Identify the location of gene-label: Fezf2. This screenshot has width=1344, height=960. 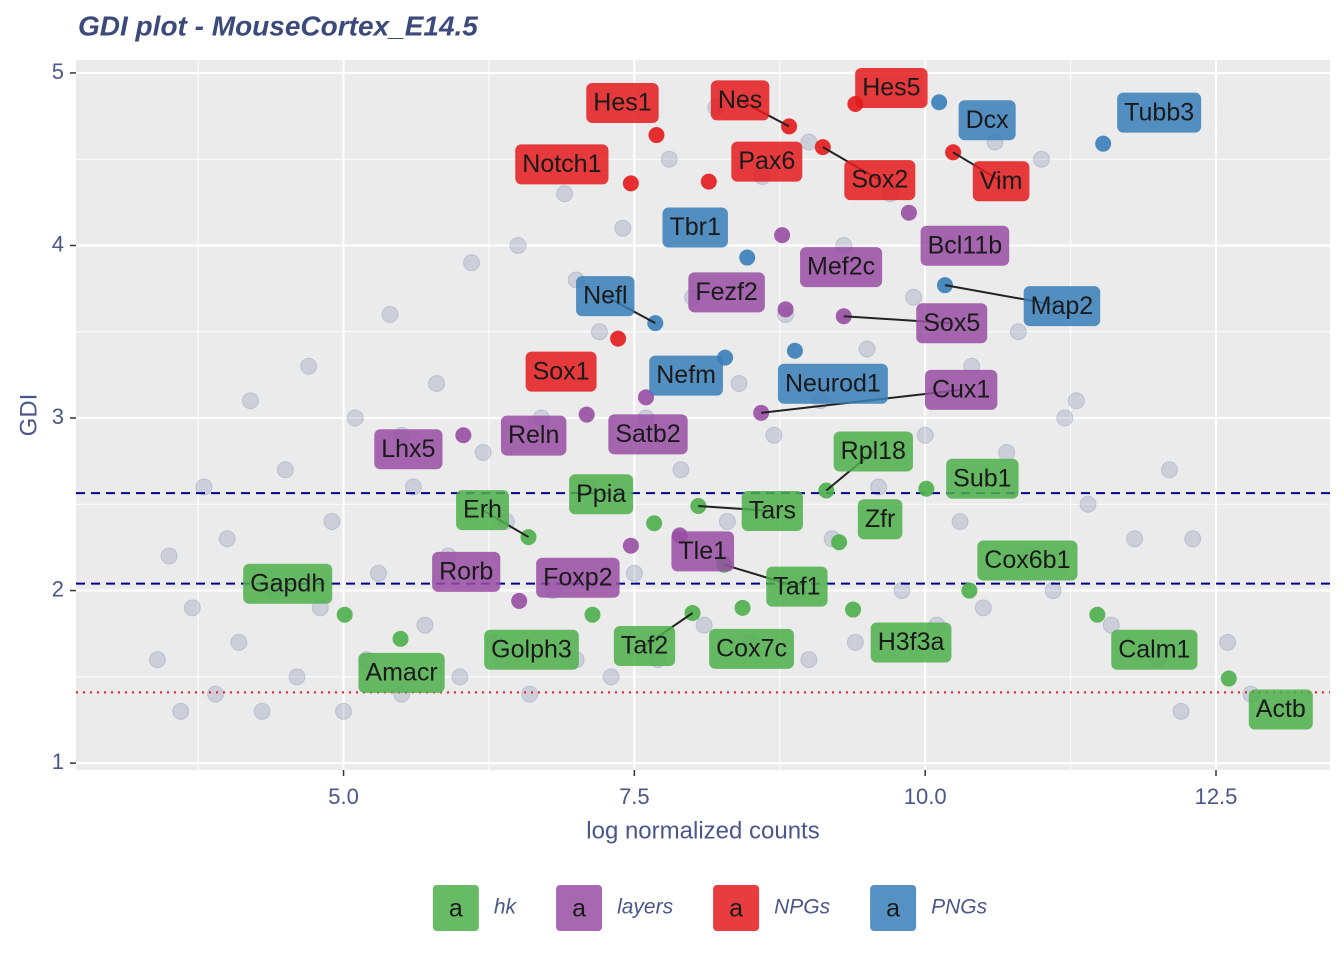
(726, 292).